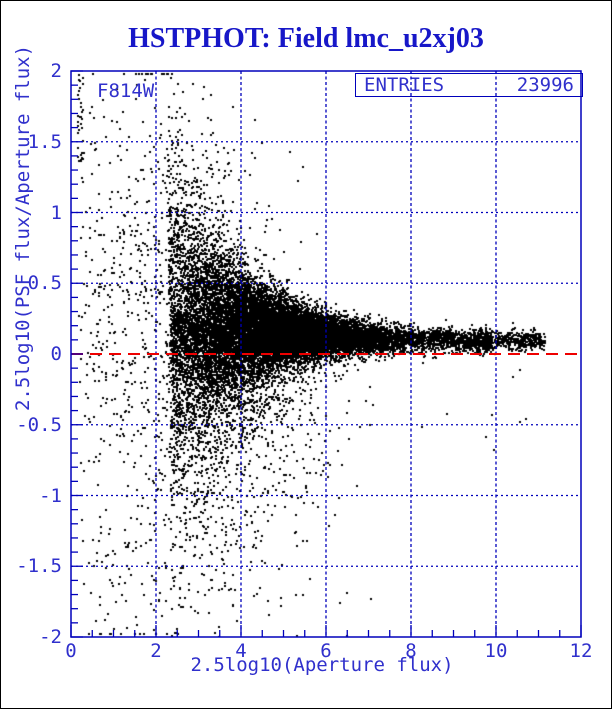 The image size is (612, 709). What do you see at coordinates (50, 637) in the screenshot?
I see `y-tick-label: -2` at bounding box center [50, 637].